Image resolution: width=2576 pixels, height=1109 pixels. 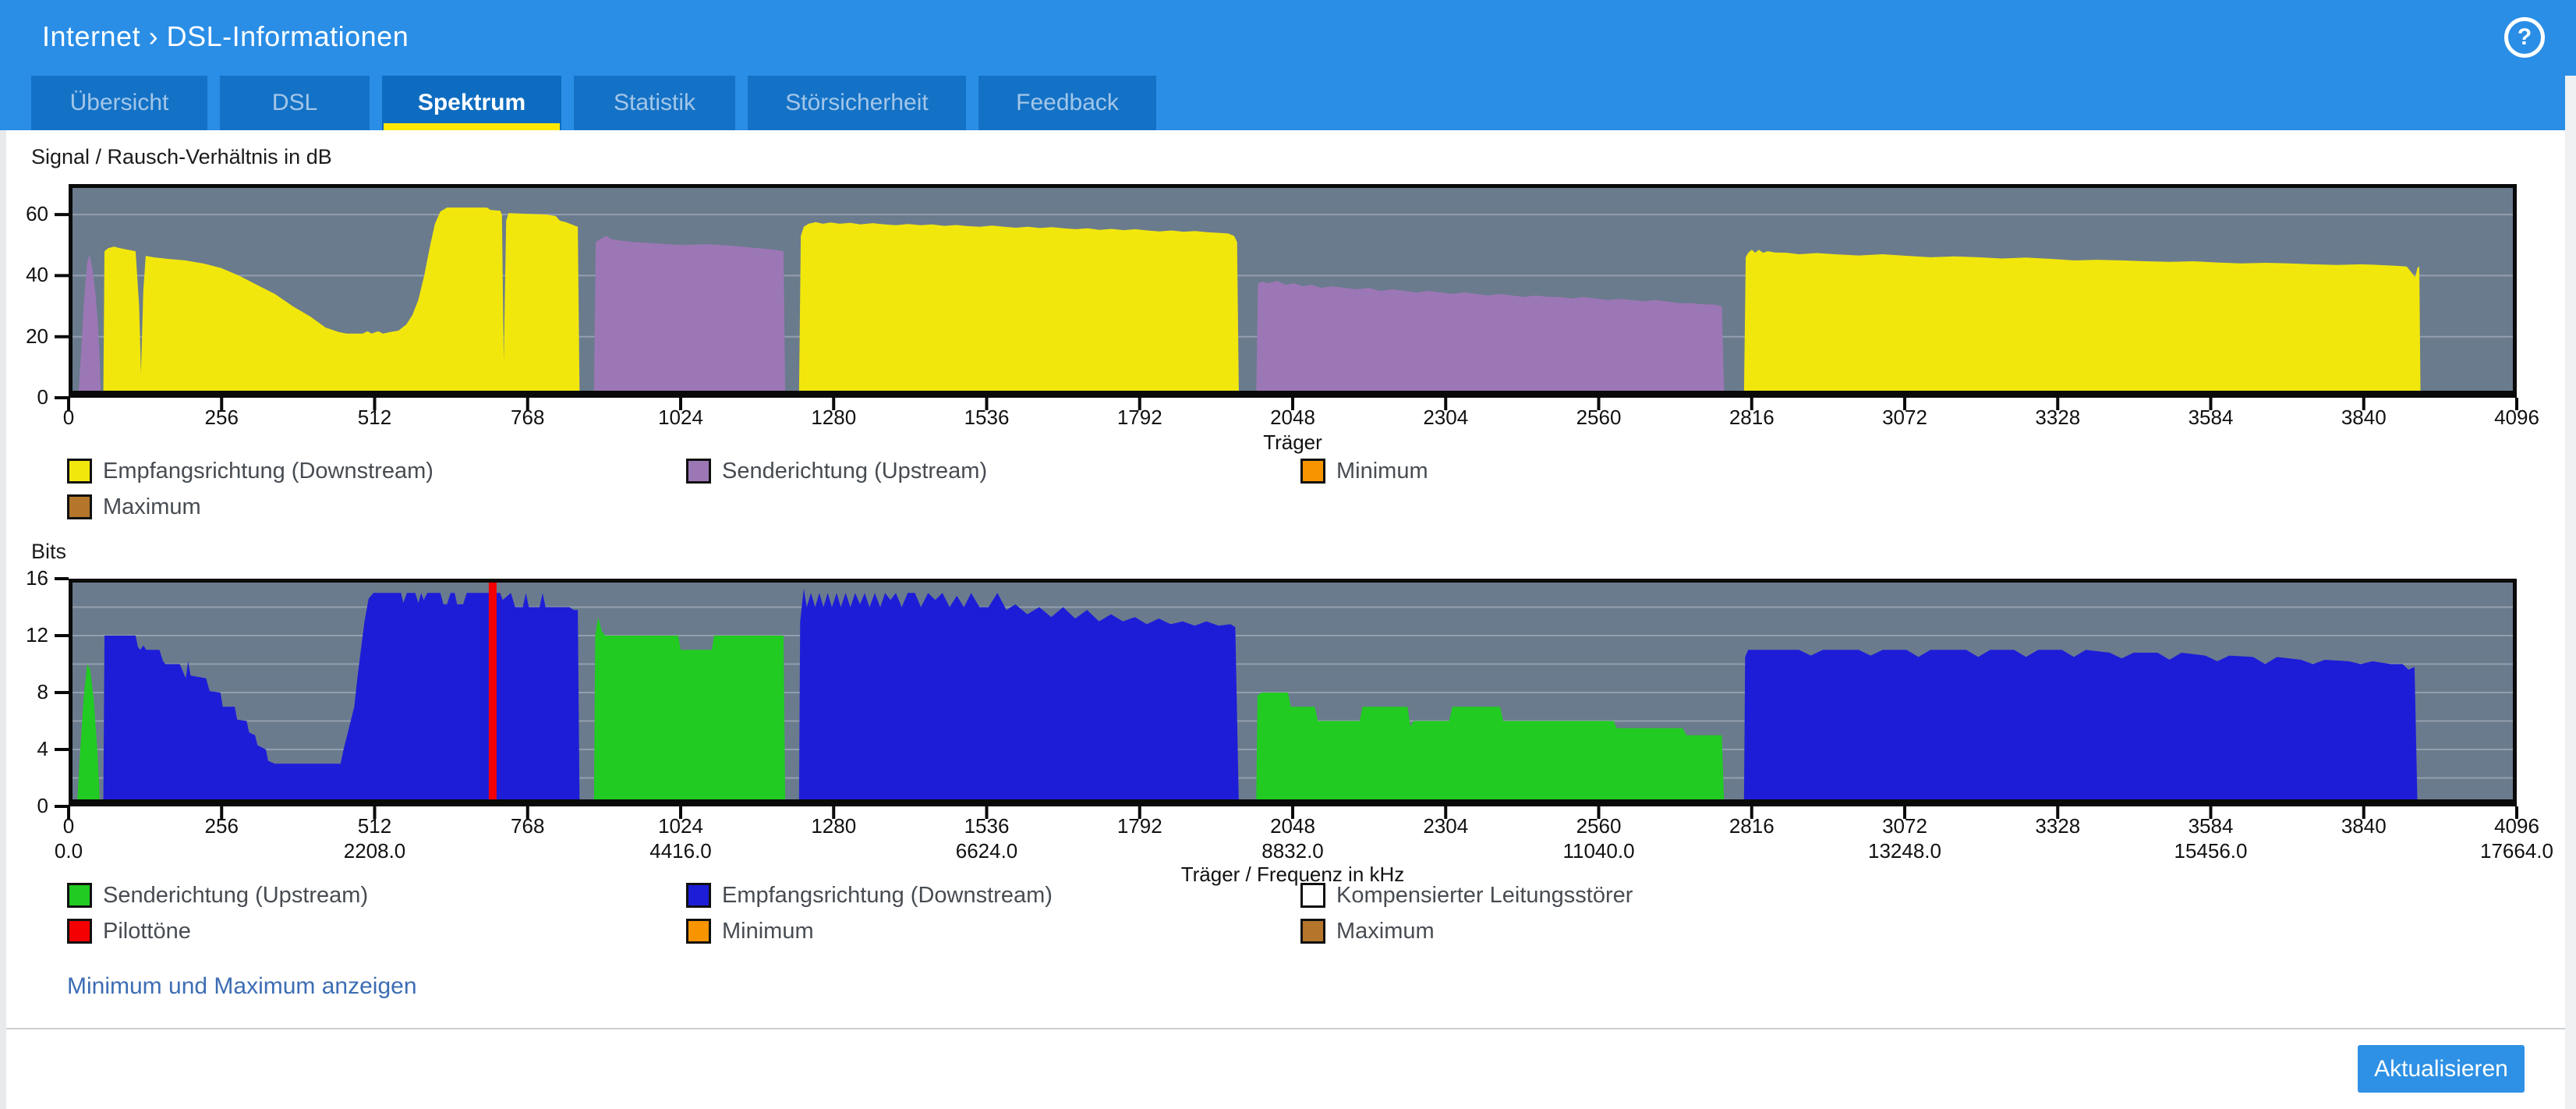 What do you see at coordinates (1484, 895) in the screenshot?
I see `legend-label: Kompensierter Leitungsstörer` at bounding box center [1484, 895].